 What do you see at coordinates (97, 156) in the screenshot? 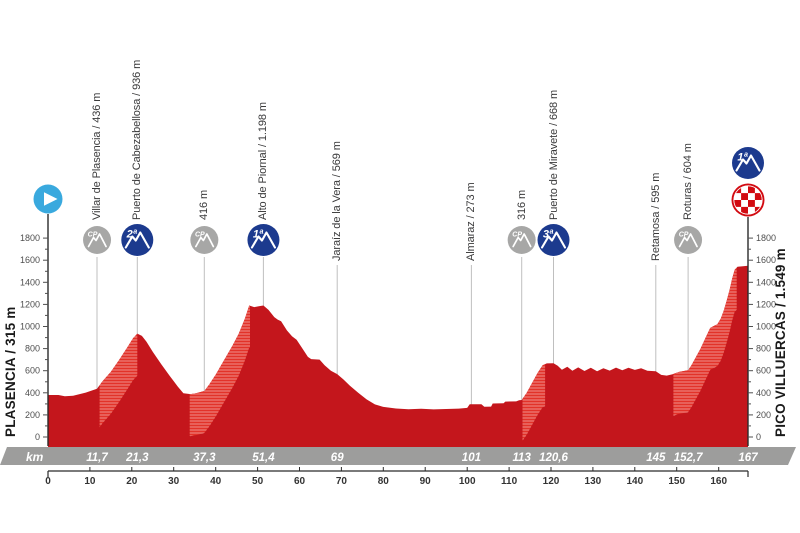
I see `waypoint-label: Villar de Plasencia / 436 m` at bounding box center [97, 156].